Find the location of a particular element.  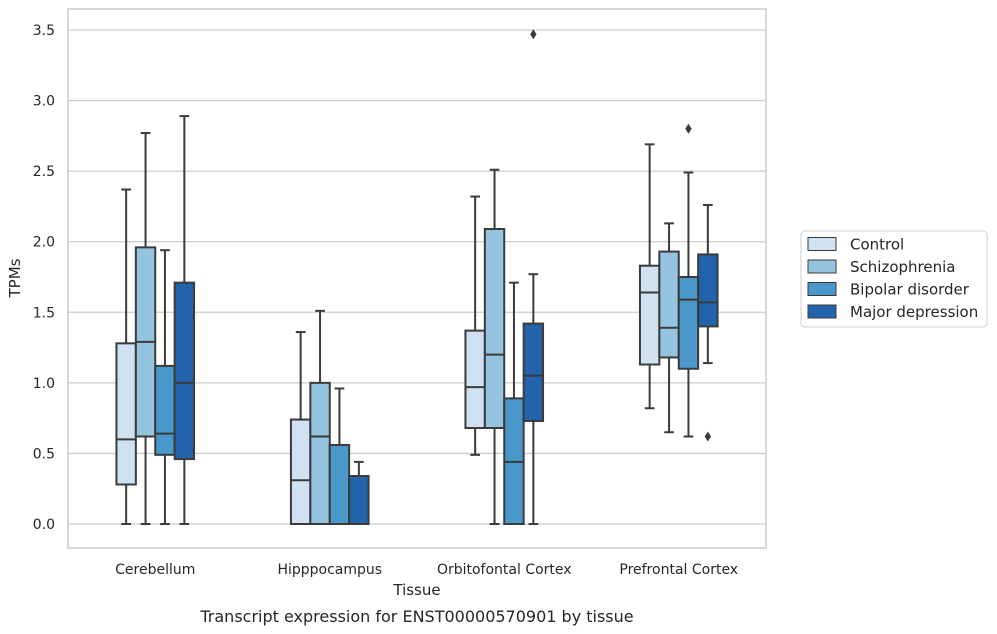

x-axis-label: Tissue is located at coordinates (416, 590).